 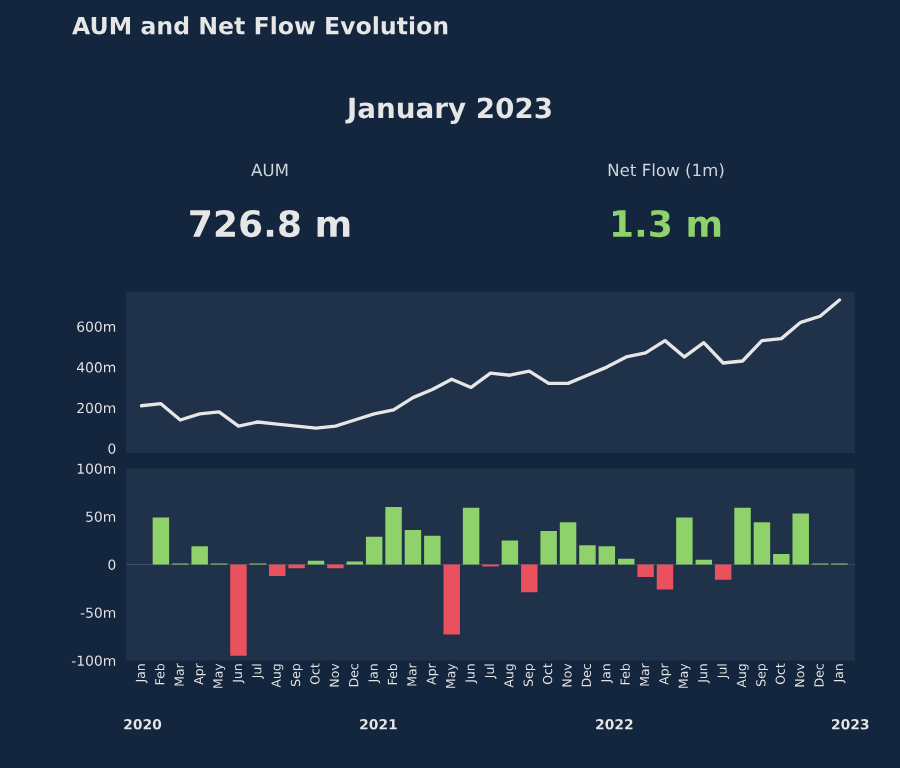 I want to click on text: Net Flow (1m), so click(x=666, y=171).